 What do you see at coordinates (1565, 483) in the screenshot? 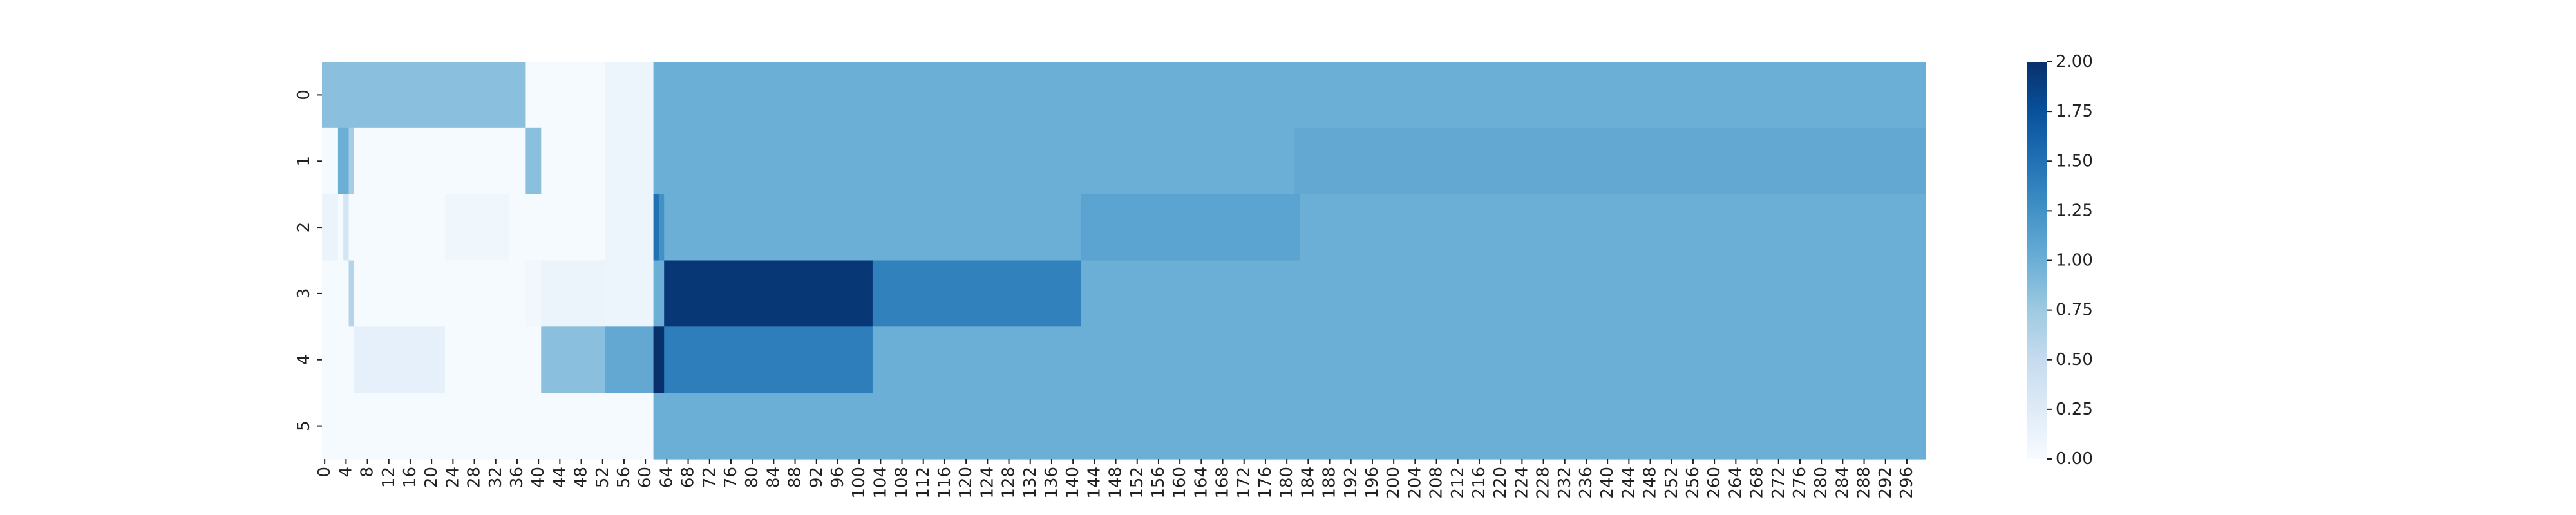
I see `x-tick-label: 232` at bounding box center [1565, 483].